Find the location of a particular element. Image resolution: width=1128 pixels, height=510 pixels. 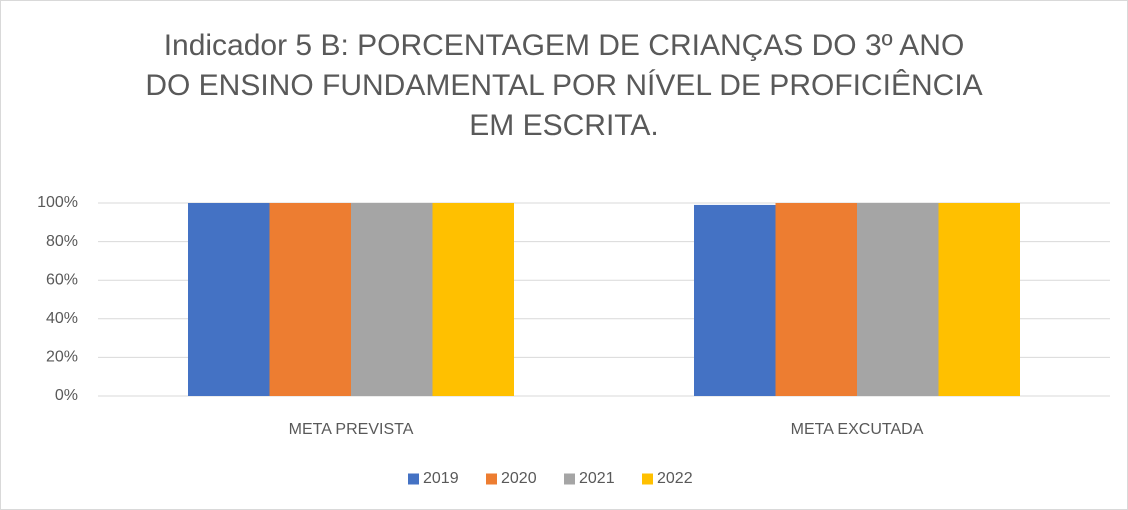

y-tick-label: 40% is located at coordinates (62, 318).